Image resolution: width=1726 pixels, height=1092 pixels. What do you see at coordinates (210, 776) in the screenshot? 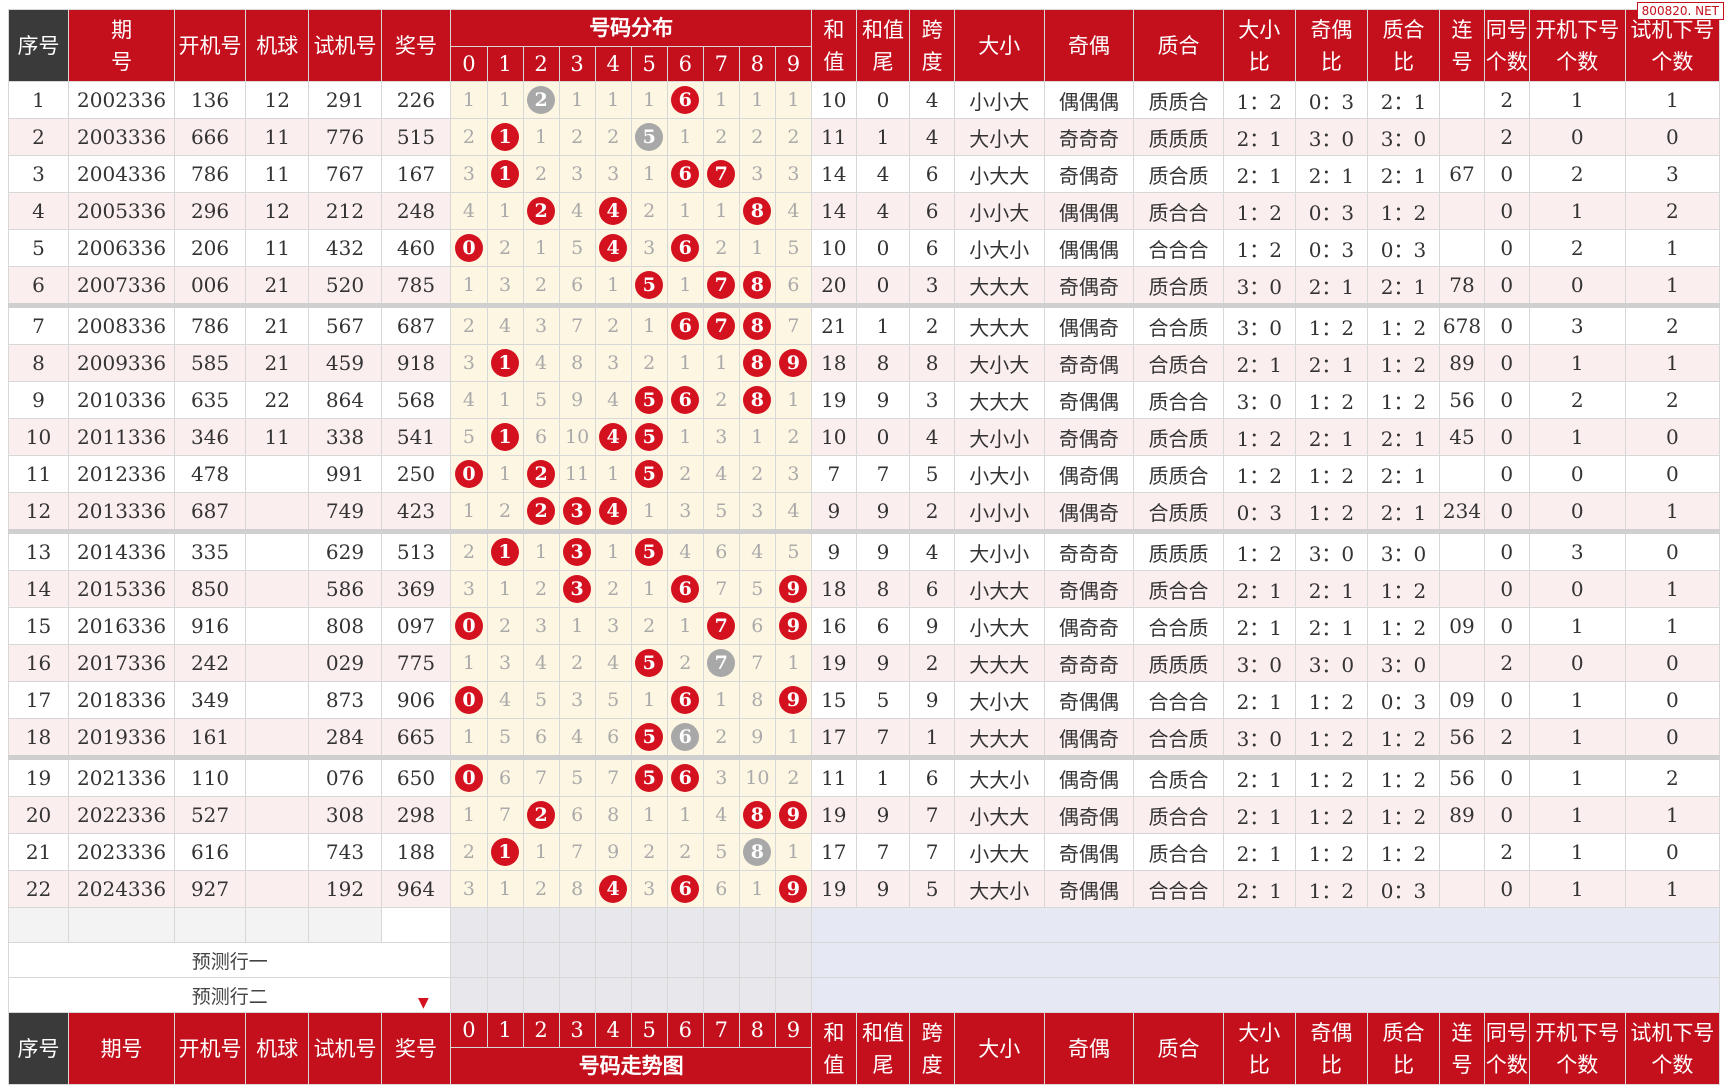
I see `open-cell: 110` at bounding box center [210, 776].